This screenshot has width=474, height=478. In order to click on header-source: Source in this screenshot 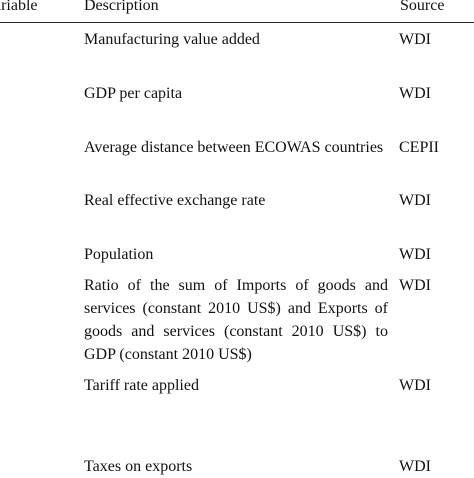, I will do `click(422, 7)`.